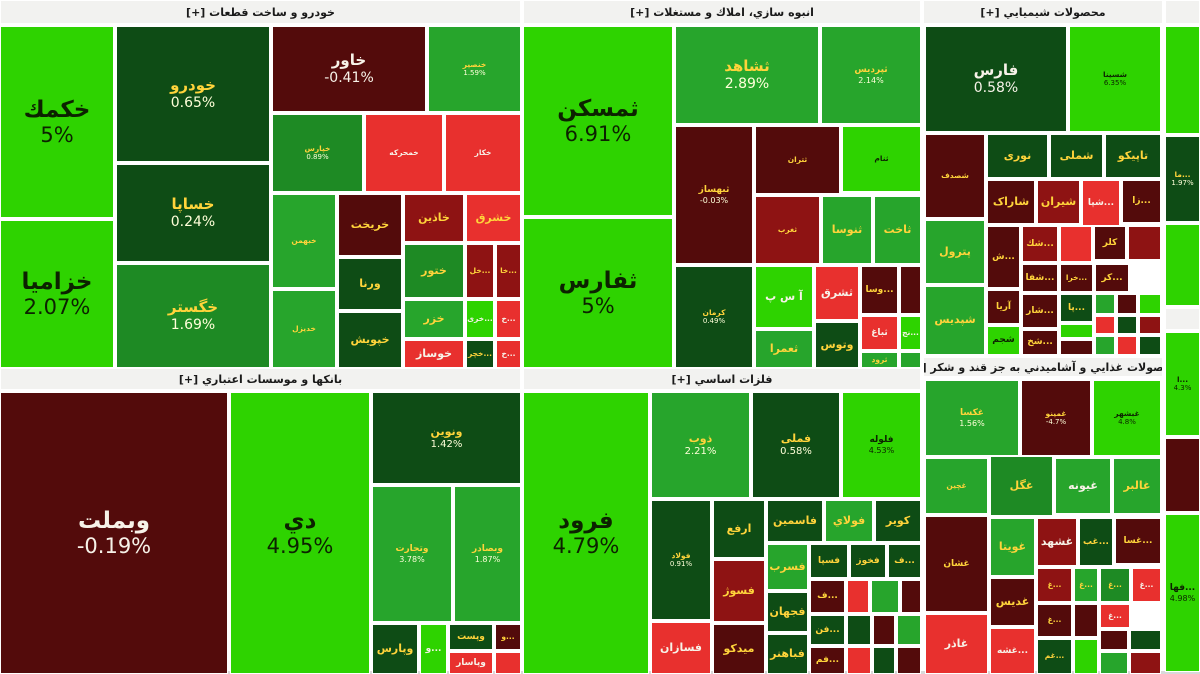  Describe the element at coordinates (722, 379) in the screenshot. I see `sector-header-metals: فلزات اساسي [+]` at that location.